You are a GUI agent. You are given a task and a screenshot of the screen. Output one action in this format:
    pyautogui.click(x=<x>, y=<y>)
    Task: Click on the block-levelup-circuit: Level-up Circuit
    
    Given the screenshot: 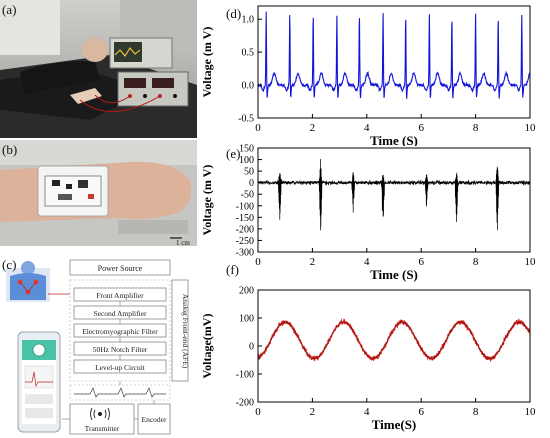 What is the action you would take?
    pyautogui.click(x=120, y=367)
    